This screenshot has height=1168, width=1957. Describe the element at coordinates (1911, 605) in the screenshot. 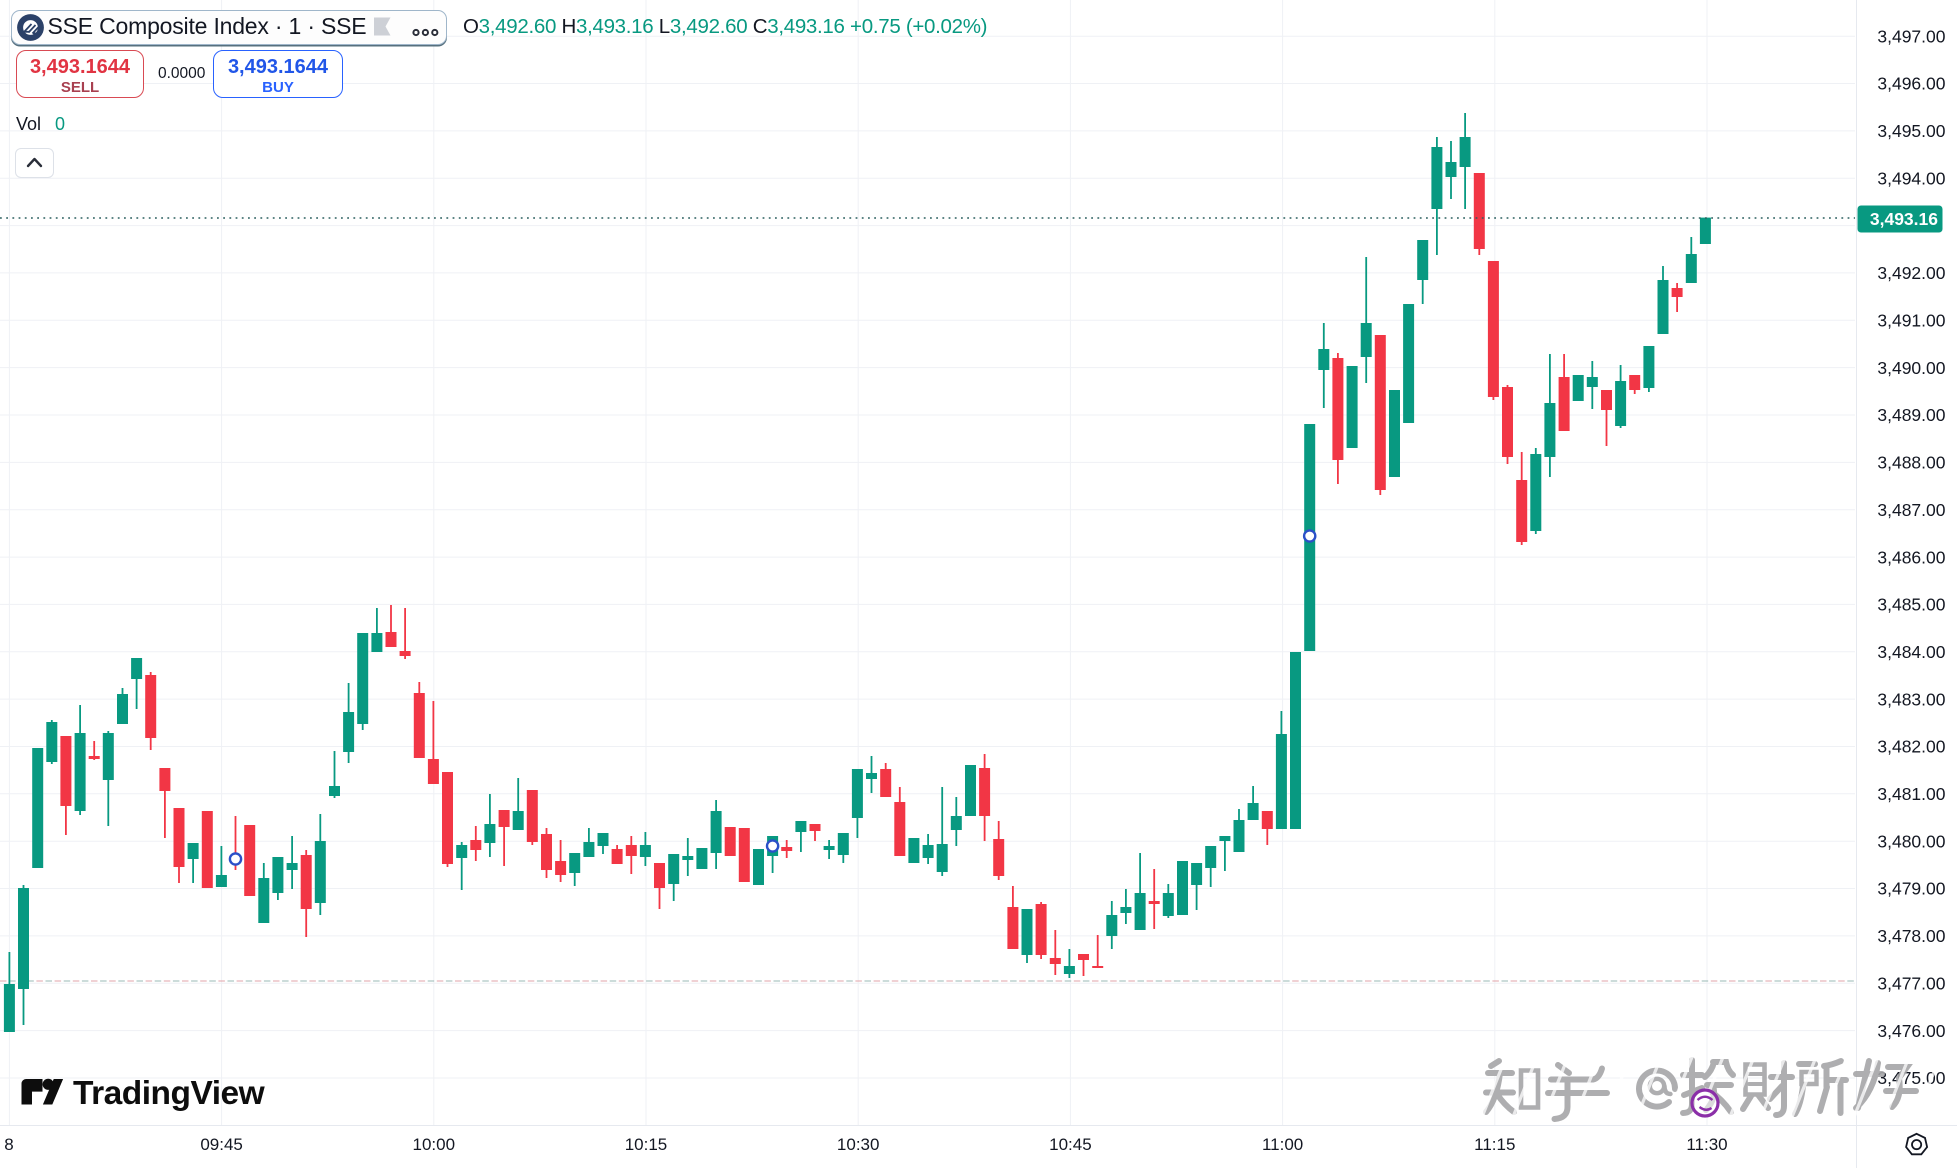

I see `svg-text: 3,485.00` at that location.